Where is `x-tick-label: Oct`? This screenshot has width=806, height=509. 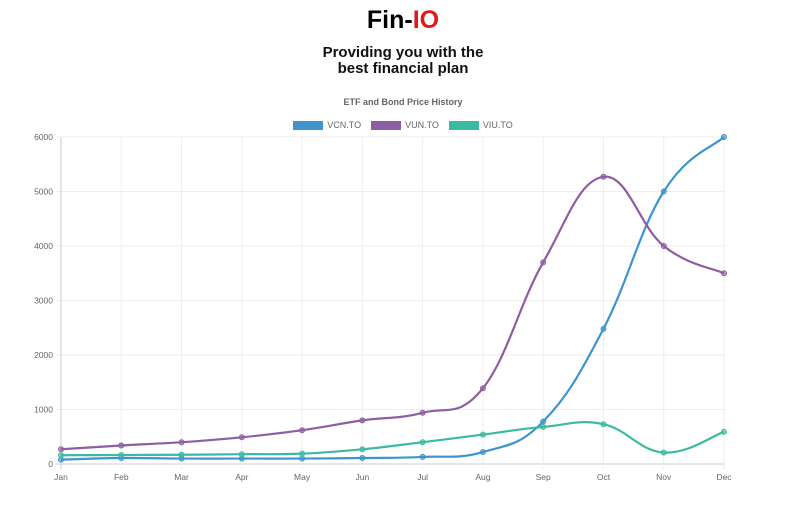 x-tick-label: Oct is located at coordinates (604, 477).